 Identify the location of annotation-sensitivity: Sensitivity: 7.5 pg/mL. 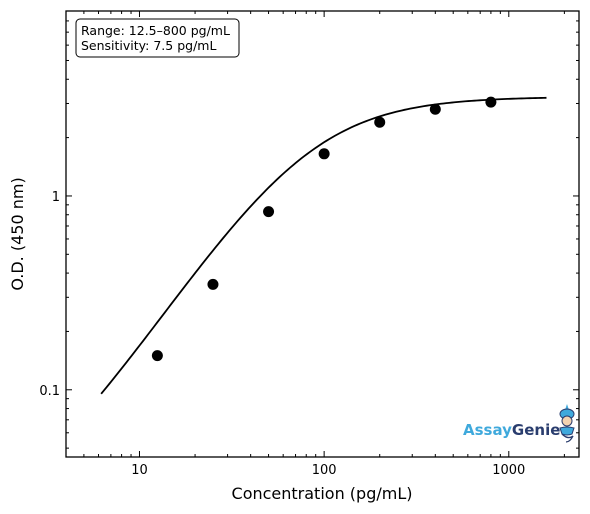
(148, 45).